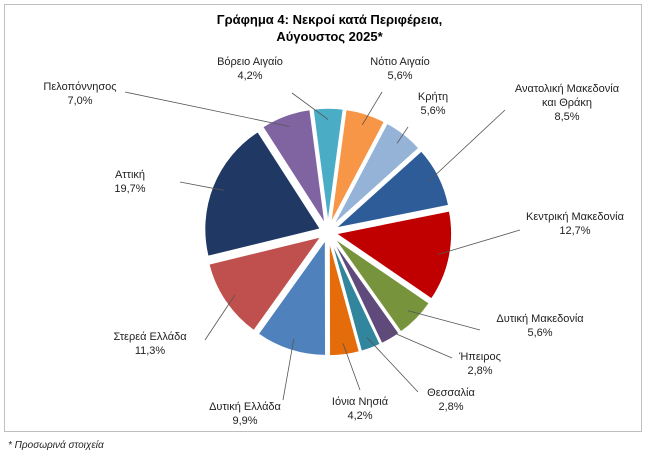 The width and height of the screenshot is (659, 465). Describe the element at coordinates (250, 69) in the screenshot. I see `data-label: Βόρειο Αιγαίο 4,2%` at that location.